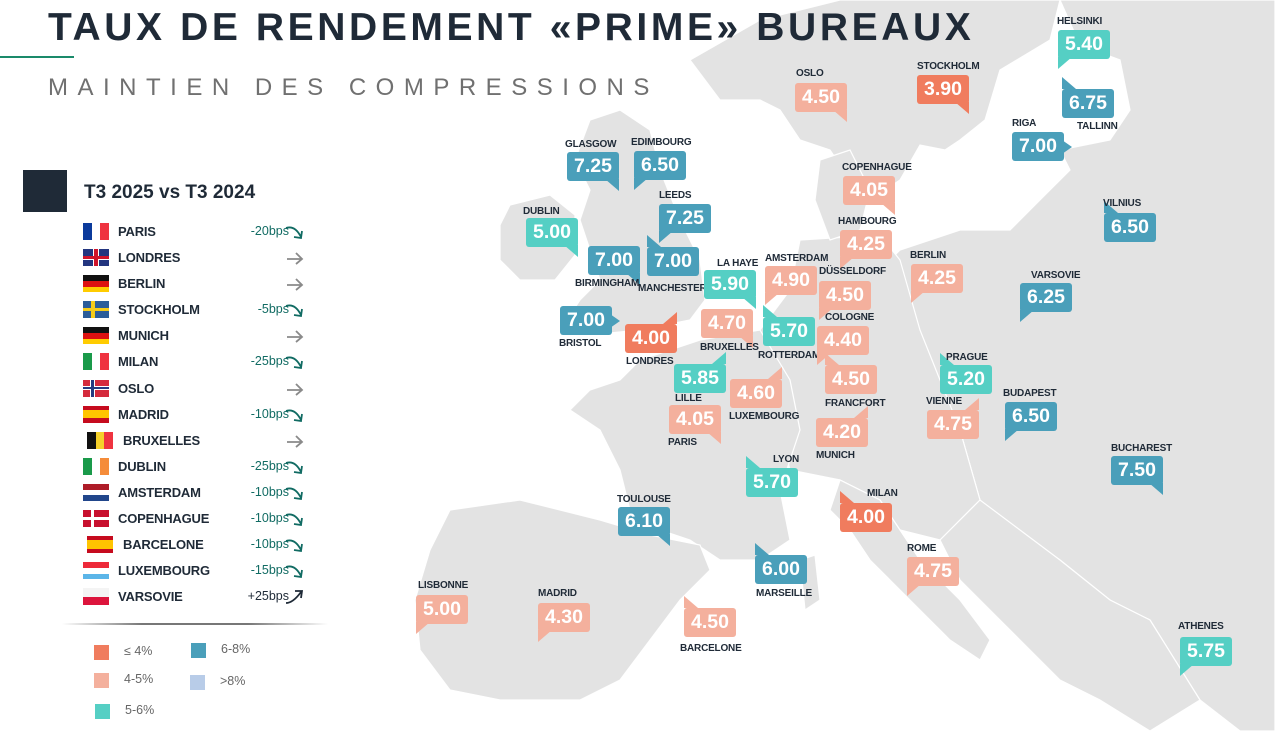  I want to click on callout-dublin: 5.00 DUBLIN, so click(550, 231).